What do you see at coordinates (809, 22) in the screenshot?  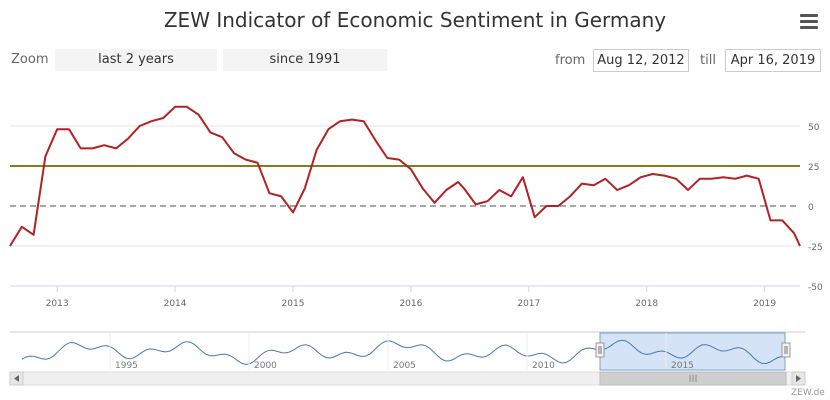 I see `hamburger-menu-icon` at bounding box center [809, 22].